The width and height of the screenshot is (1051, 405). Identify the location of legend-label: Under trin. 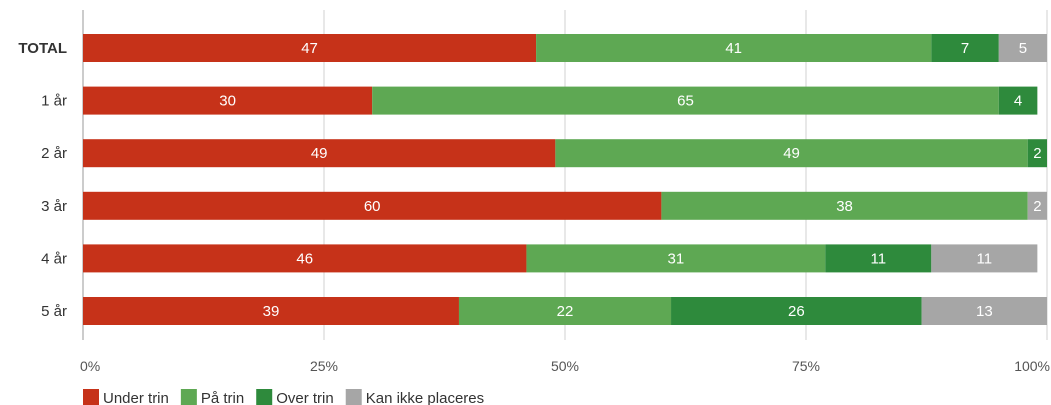
(136, 397).